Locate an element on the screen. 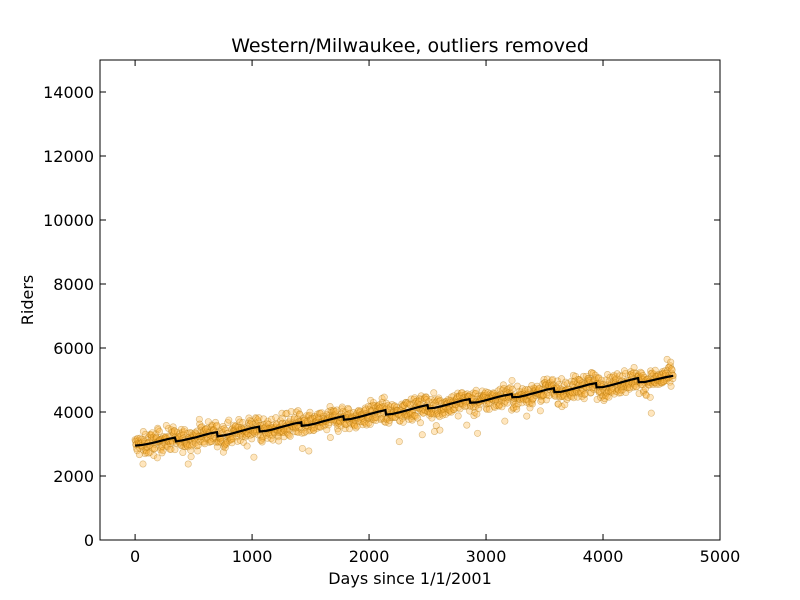  y-tick-label: 4000 is located at coordinates (73, 412).